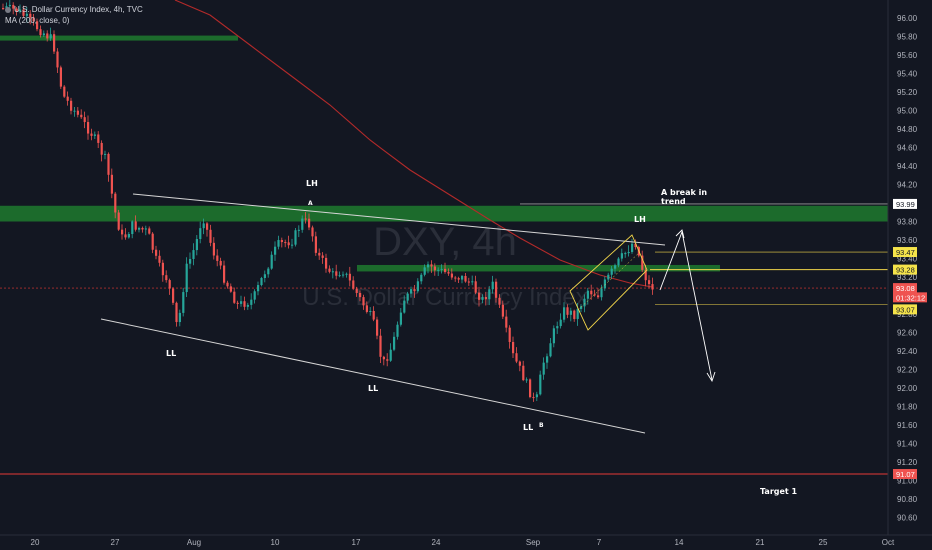 This screenshot has height=550, width=932. Describe the element at coordinates (907, 388) in the screenshot. I see `price-tick-label: 92.00` at that location.